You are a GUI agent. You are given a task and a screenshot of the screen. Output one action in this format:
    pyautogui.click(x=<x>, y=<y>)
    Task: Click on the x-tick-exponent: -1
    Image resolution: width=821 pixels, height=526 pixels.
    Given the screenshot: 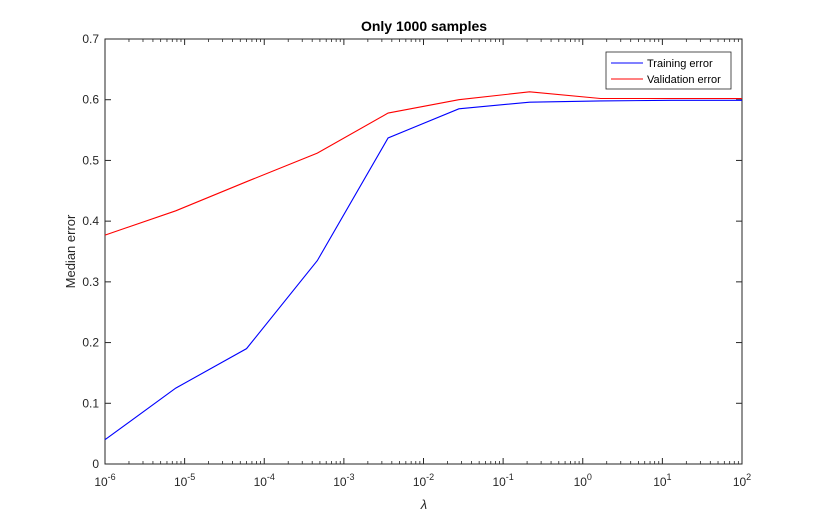 What is the action you would take?
    pyautogui.click(x=510, y=477)
    